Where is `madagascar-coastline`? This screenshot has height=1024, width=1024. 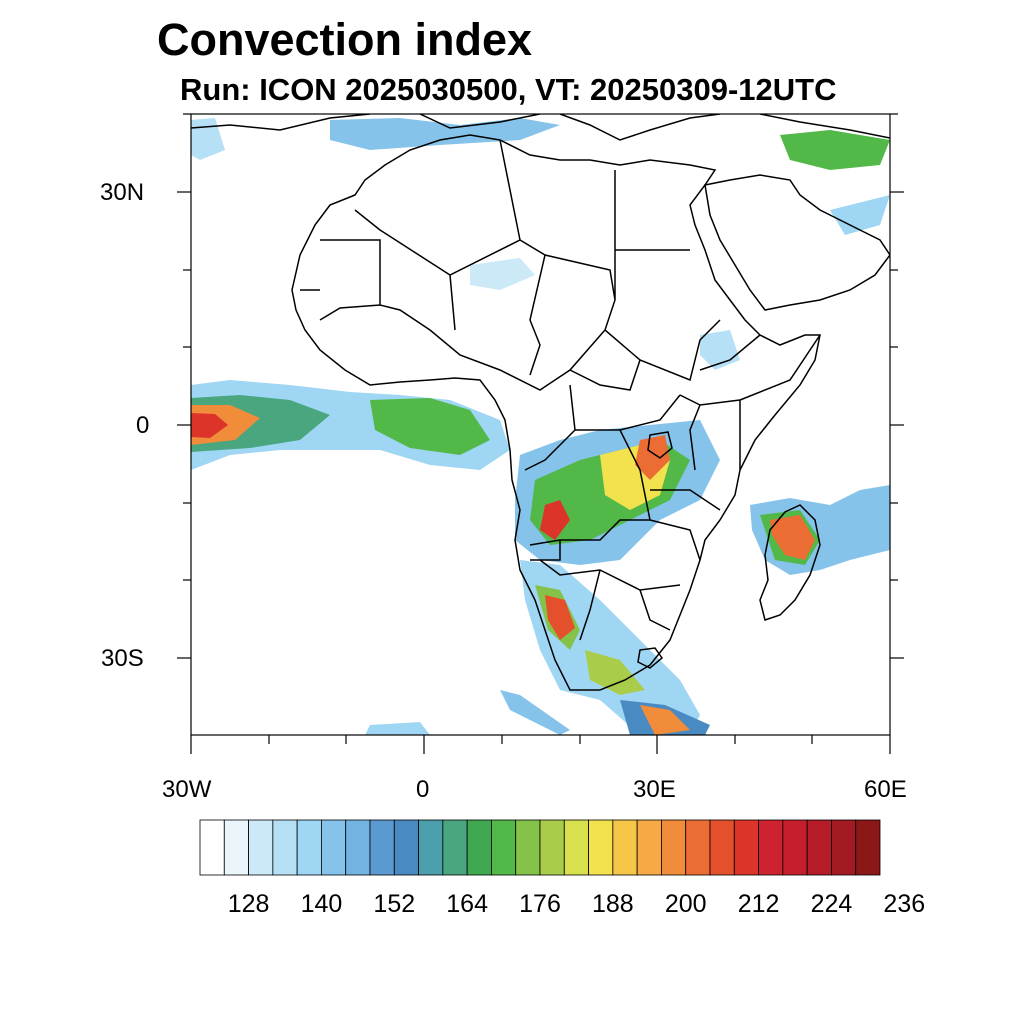
madagascar-coastline is located at coordinates (790, 562).